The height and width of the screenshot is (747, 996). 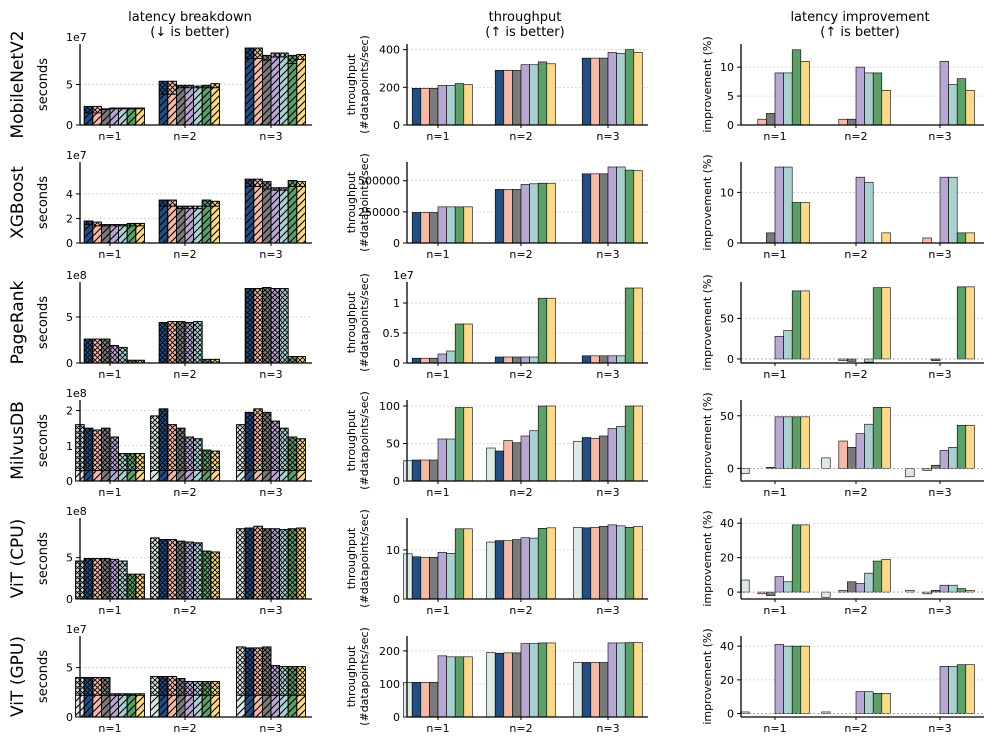 What do you see at coordinates (69, 446) in the screenshot?
I see `y-tick-label: 1` at bounding box center [69, 446].